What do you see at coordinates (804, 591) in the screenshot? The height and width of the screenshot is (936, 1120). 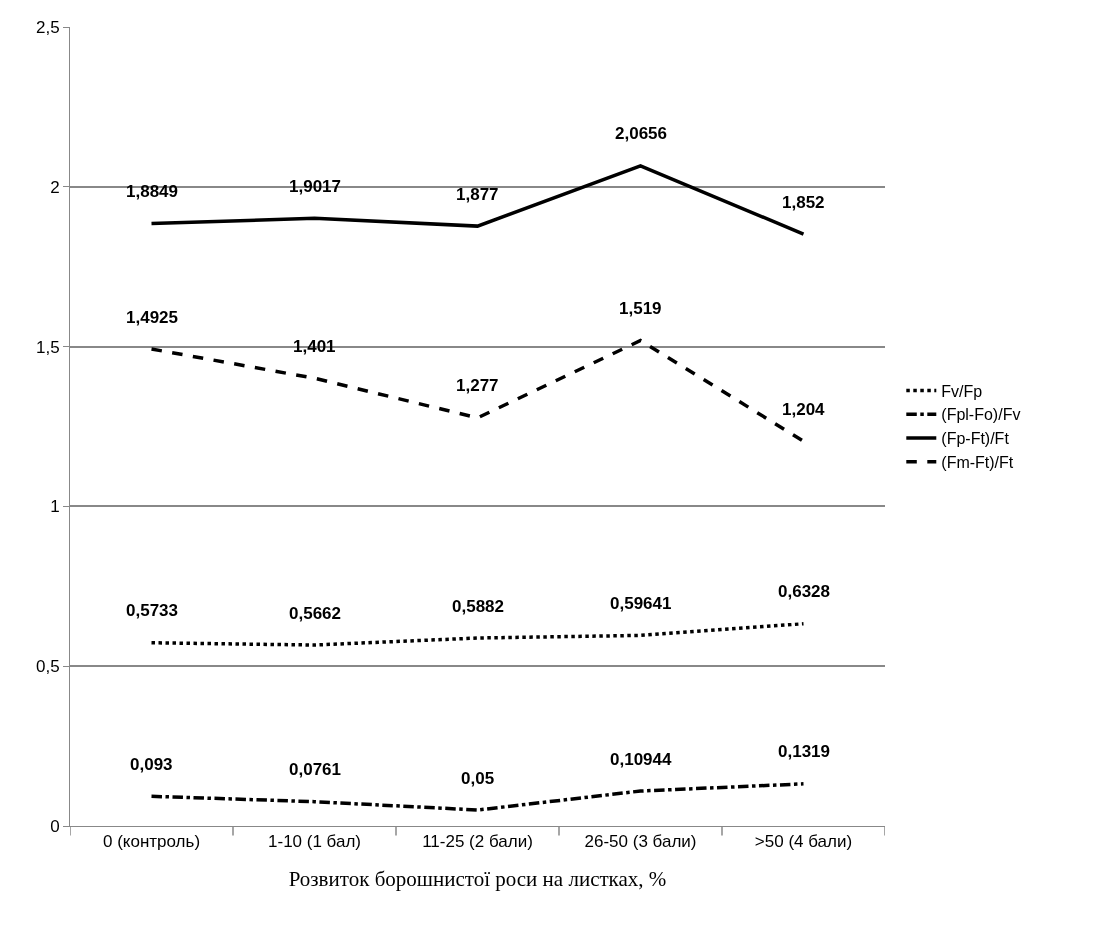 I see `data-label: 0,6328` at bounding box center [804, 591].